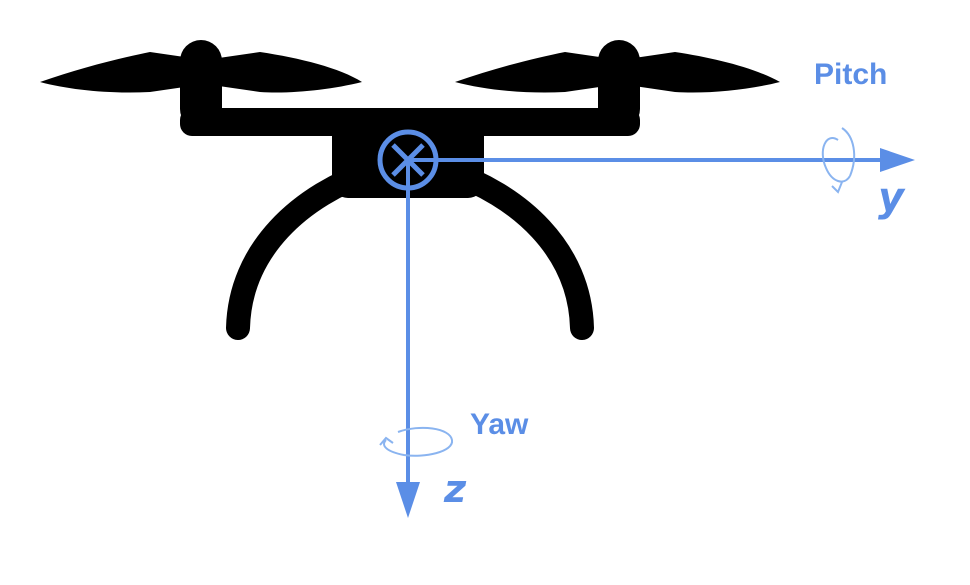  What do you see at coordinates (851, 74) in the screenshot?
I see `pitch-label: Pitch` at bounding box center [851, 74].